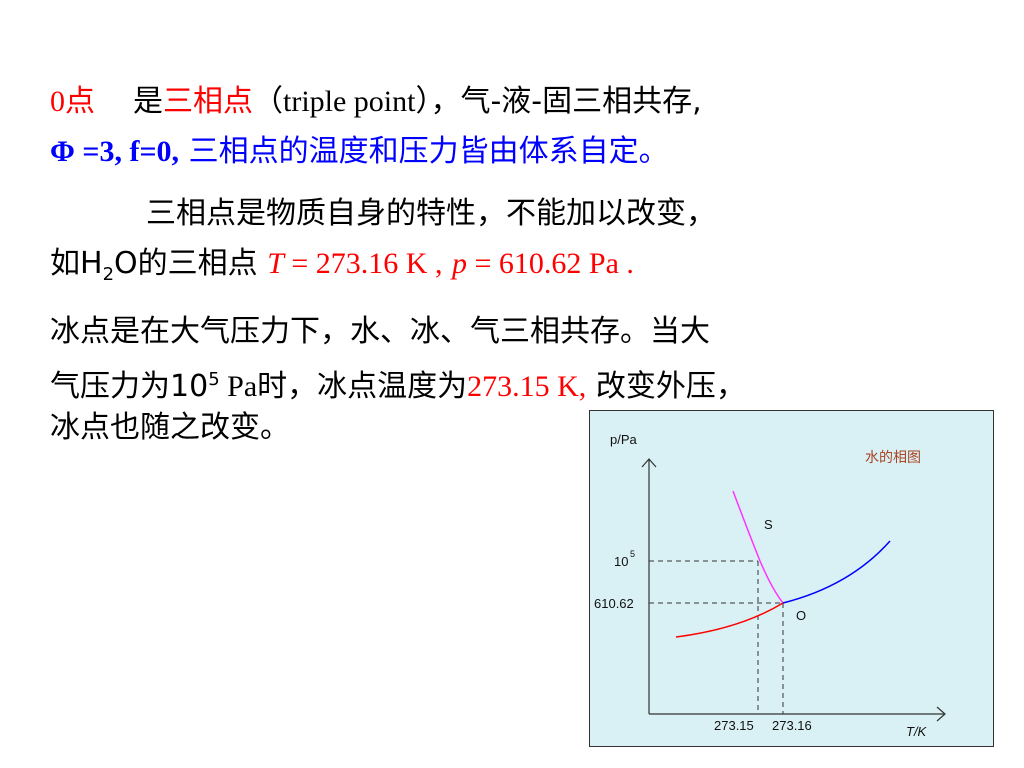  I want to click on t-symbol: T, so click(275, 263).